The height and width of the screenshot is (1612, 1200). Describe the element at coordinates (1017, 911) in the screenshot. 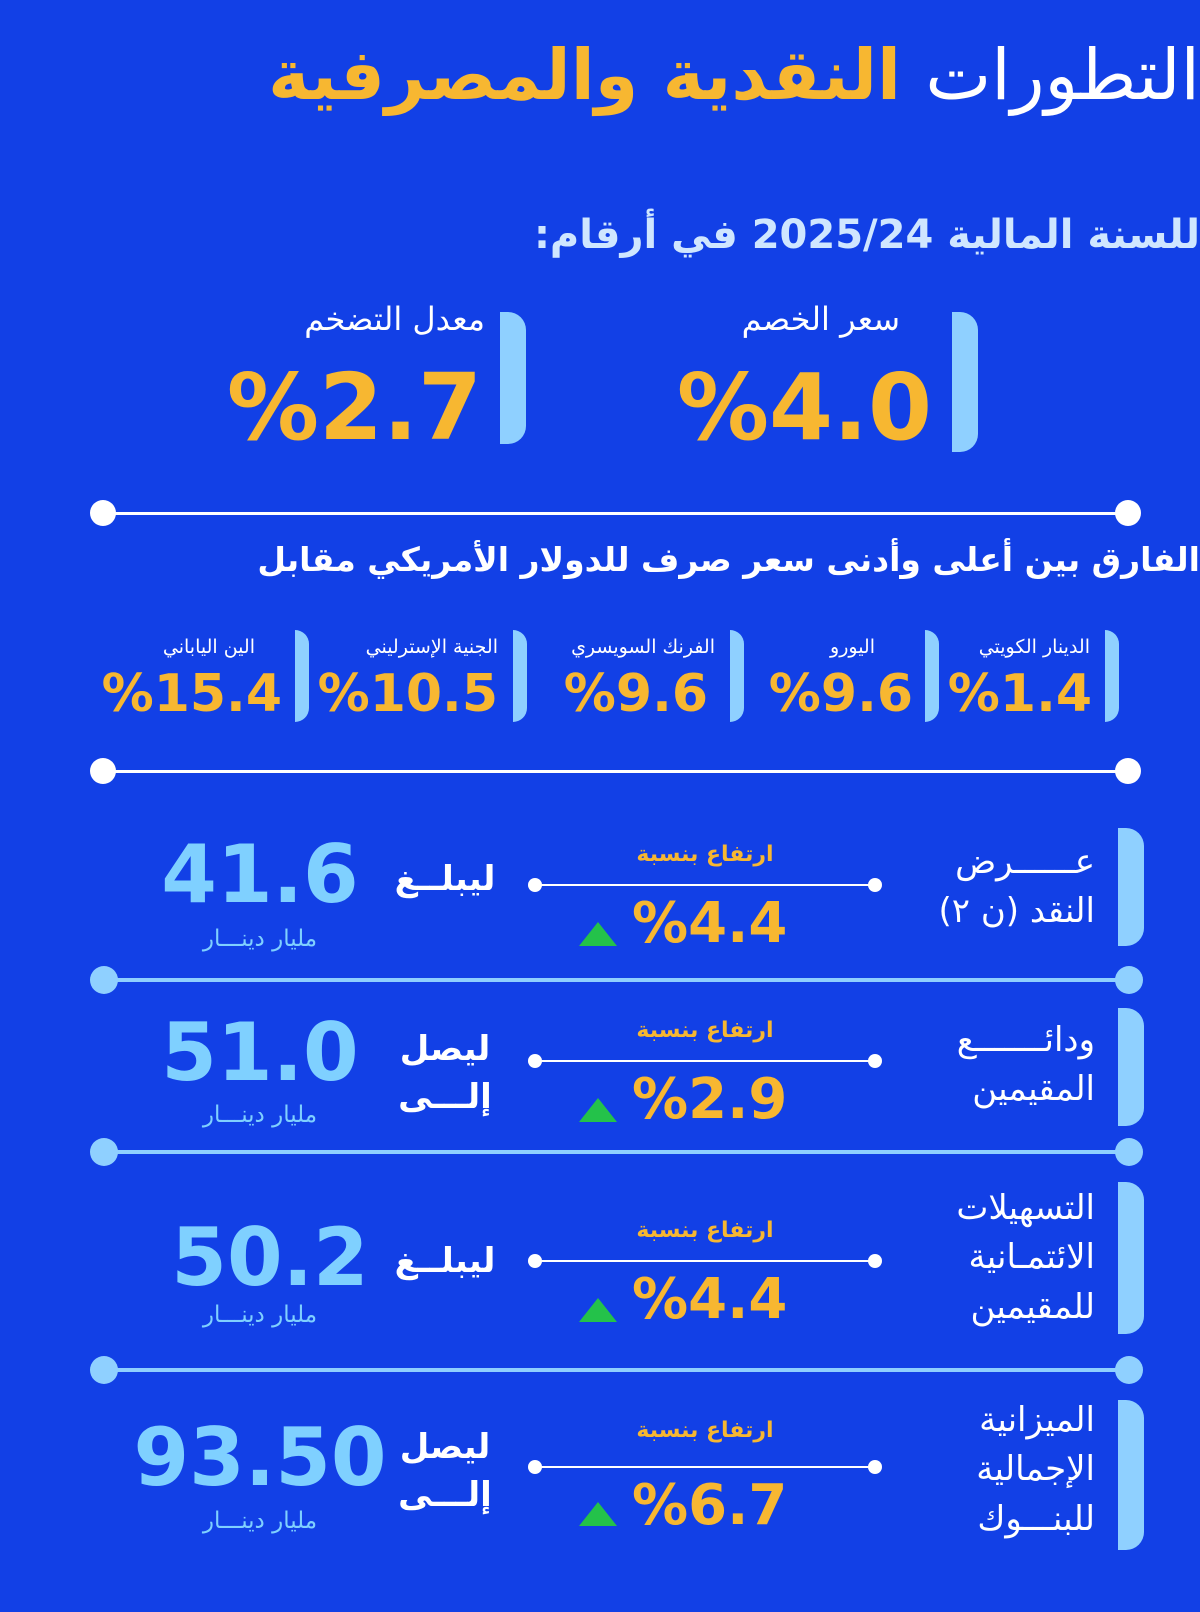

I see `indicator-label-line: النقد (ن ٢)` at that location.